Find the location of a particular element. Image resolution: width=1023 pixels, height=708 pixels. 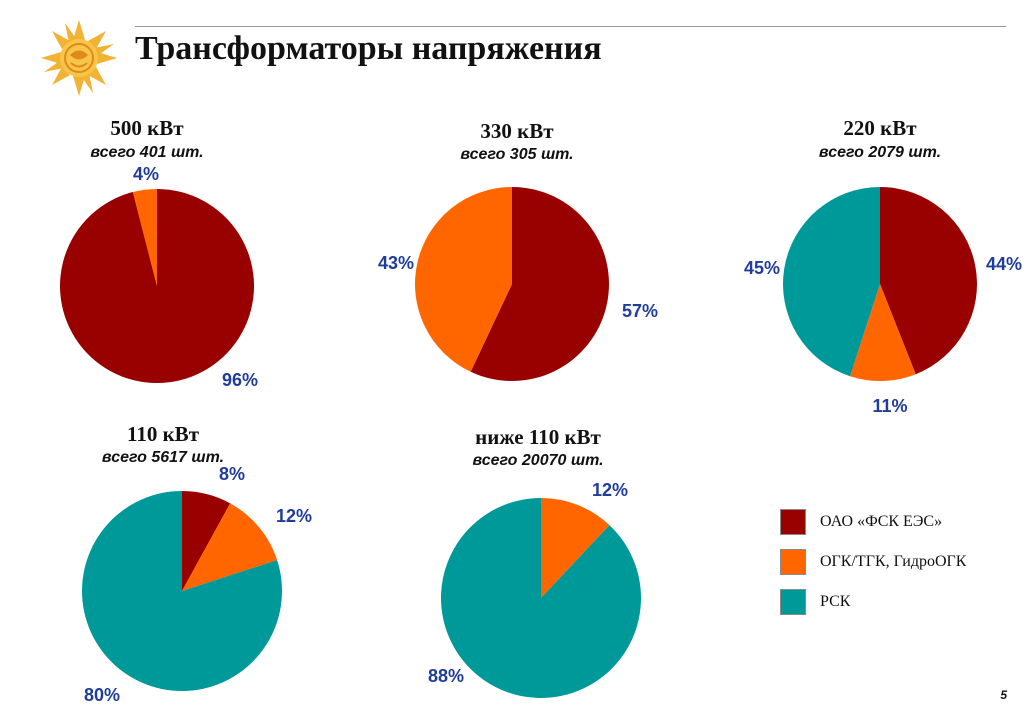

top-rule is located at coordinates (570, 26).